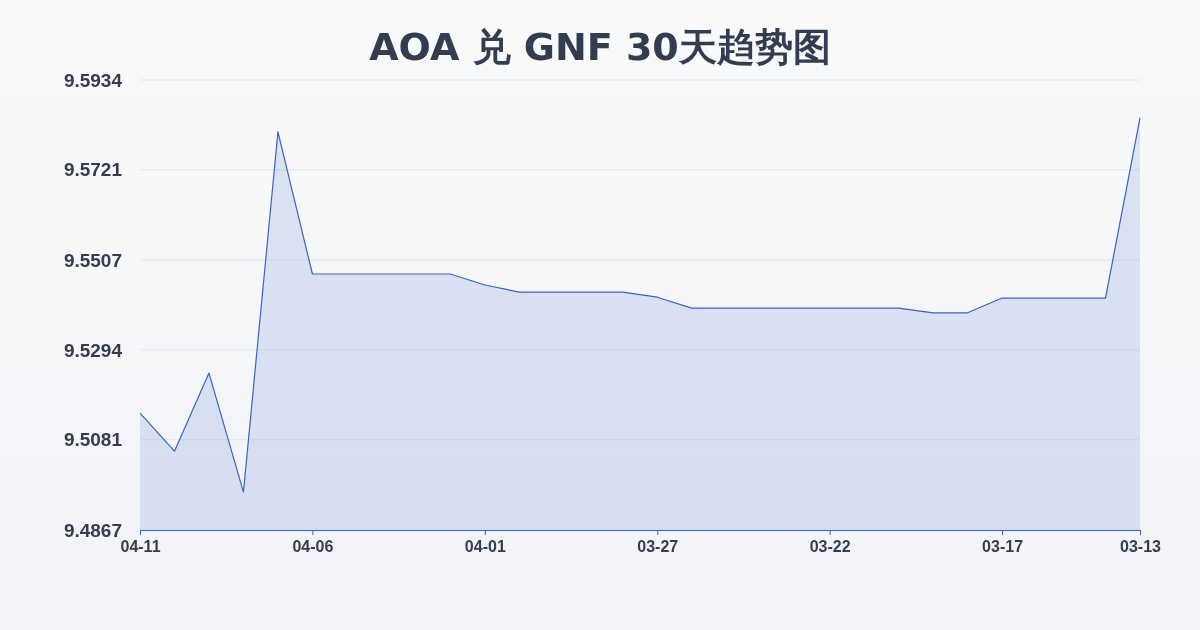 This screenshot has height=630, width=1200. Describe the element at coordinates (93, 80) in the screenshot. I see `y-tick-label: 9.5934` at that location.